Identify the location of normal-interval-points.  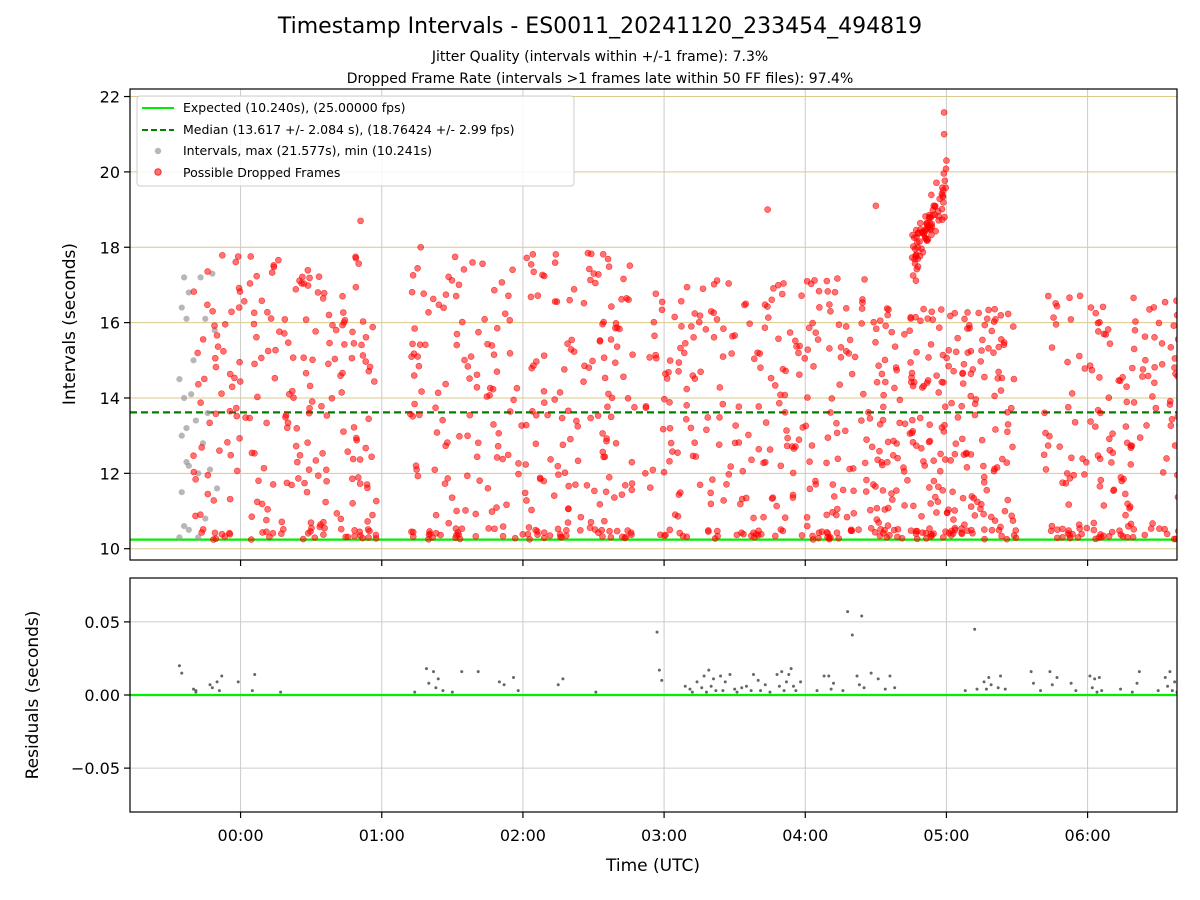
(198, 405).